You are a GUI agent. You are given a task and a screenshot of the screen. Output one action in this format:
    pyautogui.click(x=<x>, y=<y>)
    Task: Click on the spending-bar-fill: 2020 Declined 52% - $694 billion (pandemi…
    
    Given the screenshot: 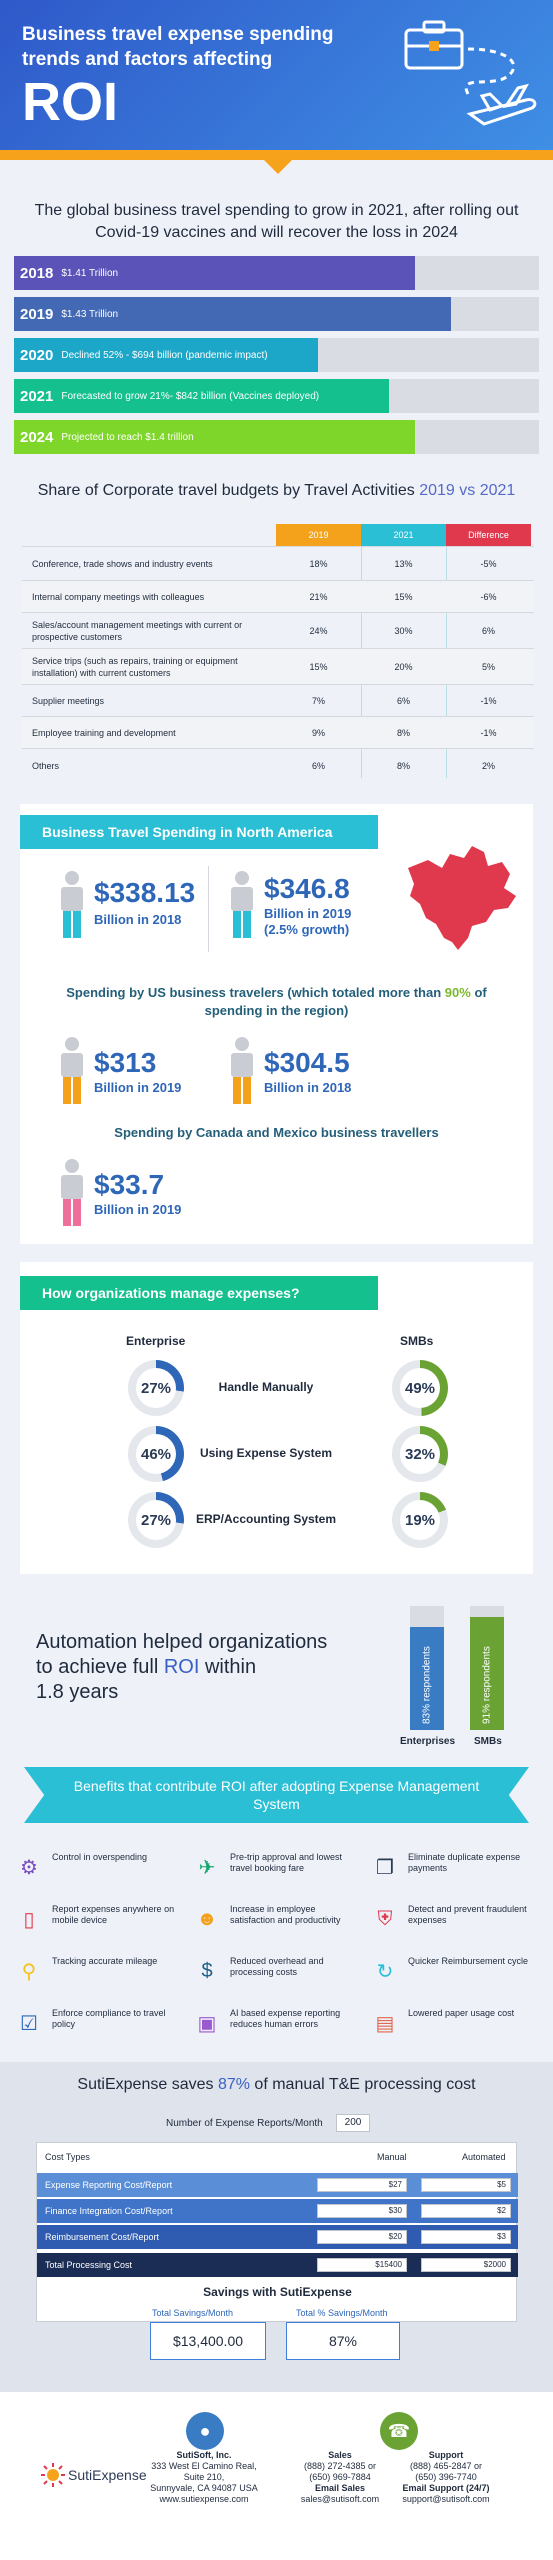 What is the action you would take?
    pyautogui.click(x=166, y=355)
    